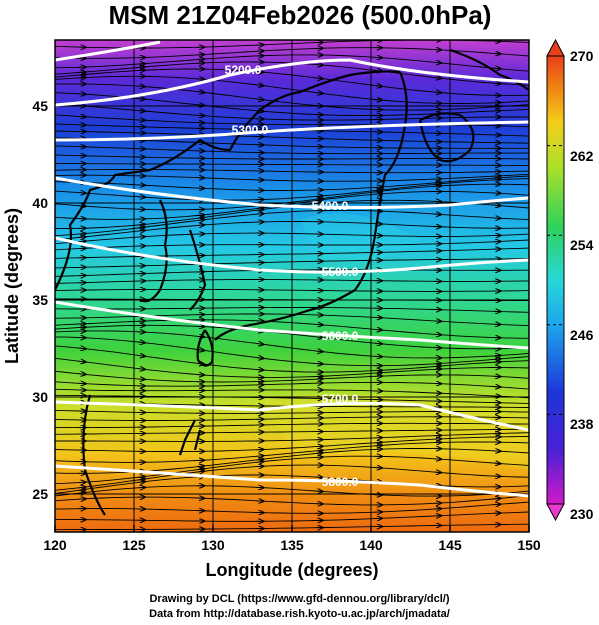 The width and height of the screenshot is (599, 625). What do you see at coordinates (529, 545) in the screenshot?
I see `x-tick-label: 150` at bounding box center [529, 545].